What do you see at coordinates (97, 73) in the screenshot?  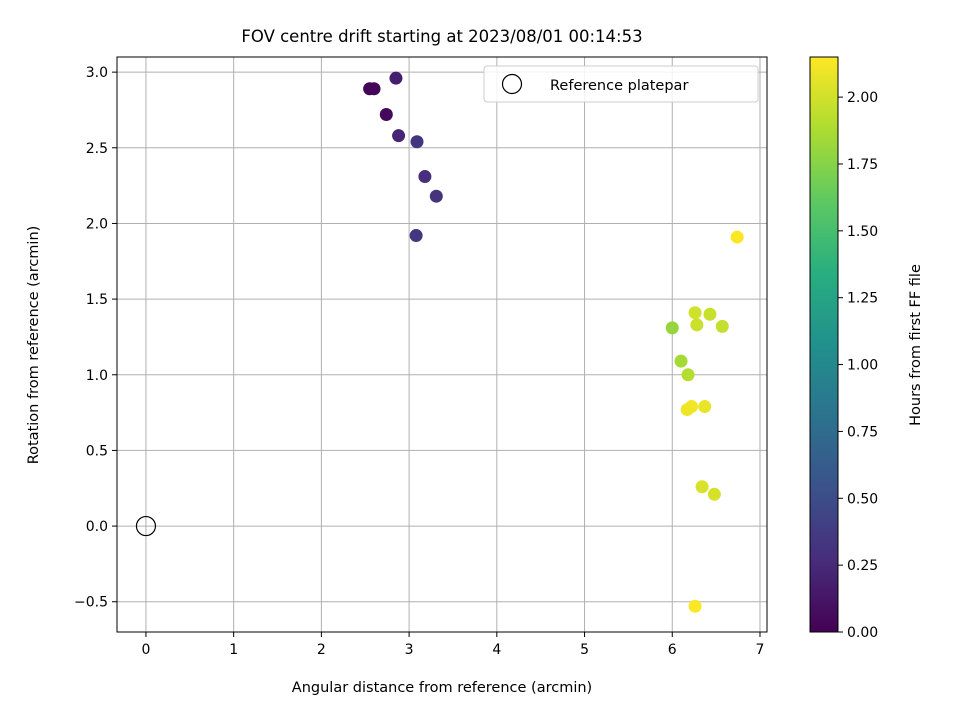 I see `y-tick-label: 3.0` at bounding box center [97, 73].